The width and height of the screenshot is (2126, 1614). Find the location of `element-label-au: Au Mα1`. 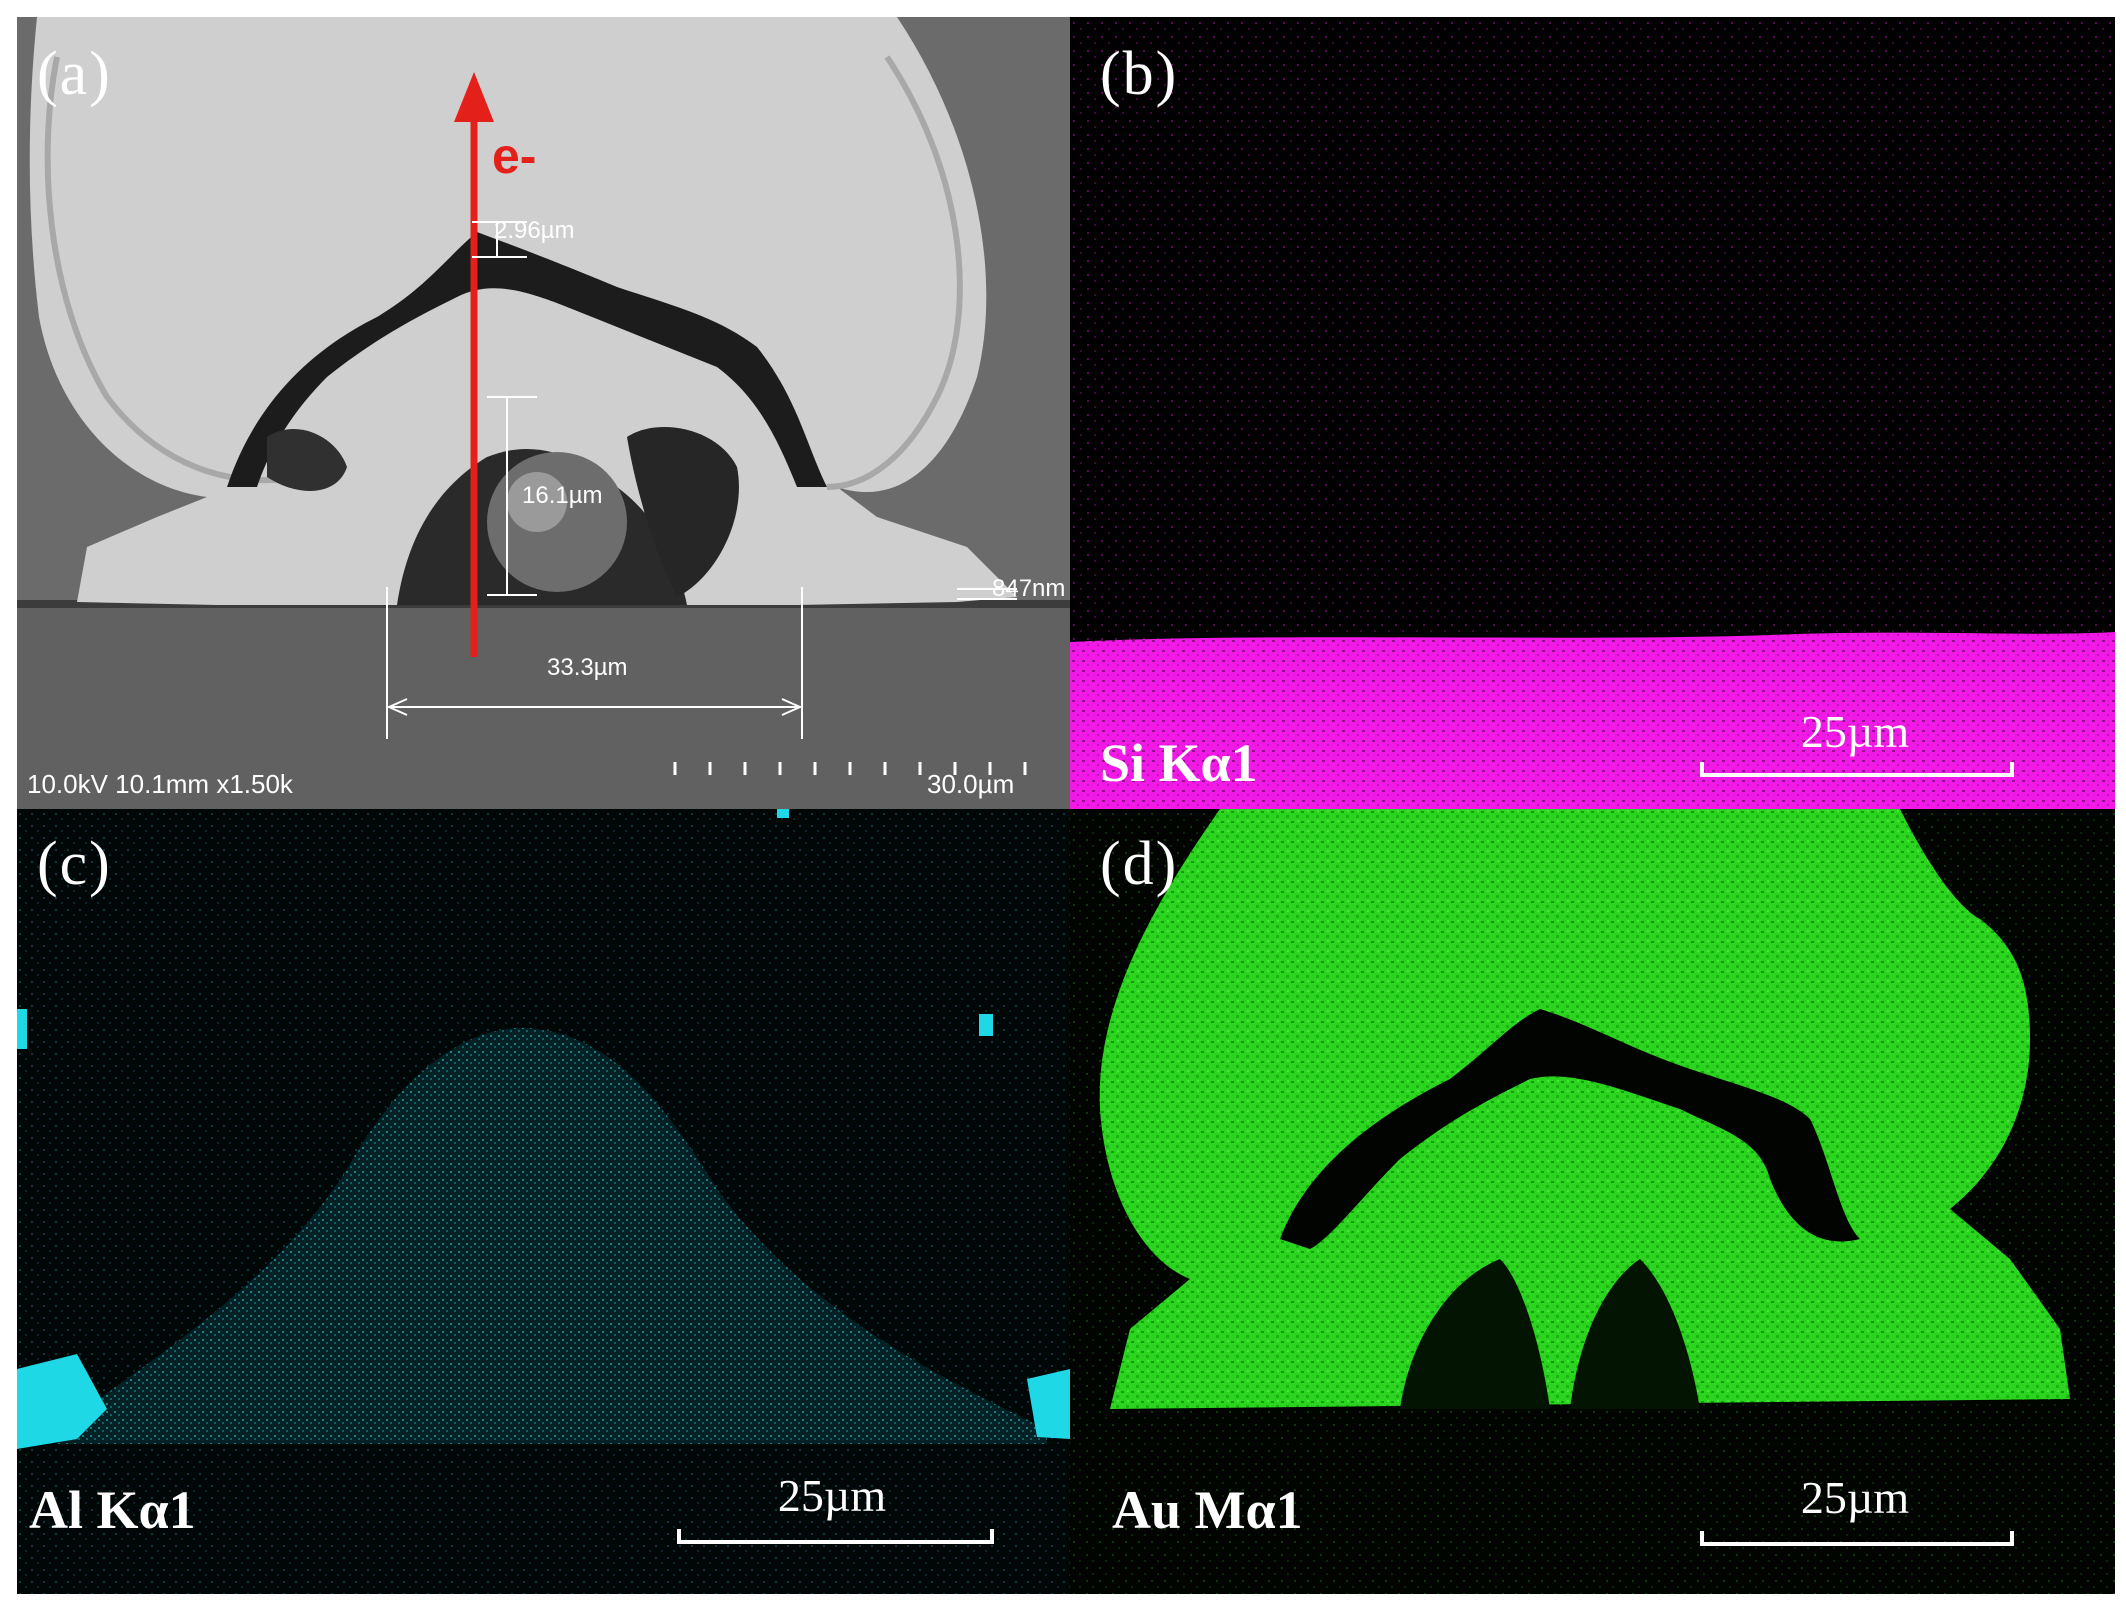

element-label-au: Au Mα1 is located at coordinates (1207, 1510).